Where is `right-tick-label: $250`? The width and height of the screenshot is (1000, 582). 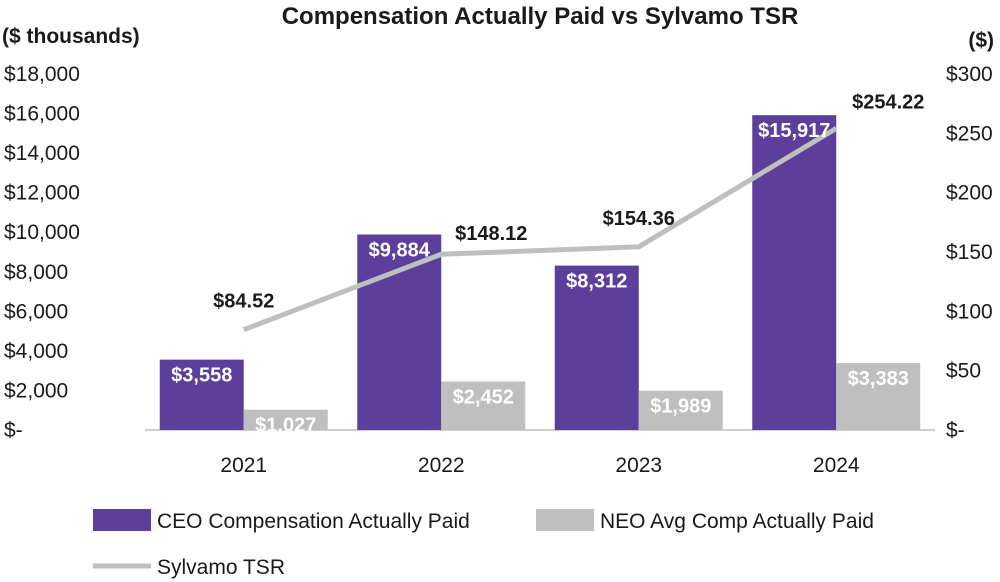 right-tick-label: $250 is located at coordinates (969, 133).